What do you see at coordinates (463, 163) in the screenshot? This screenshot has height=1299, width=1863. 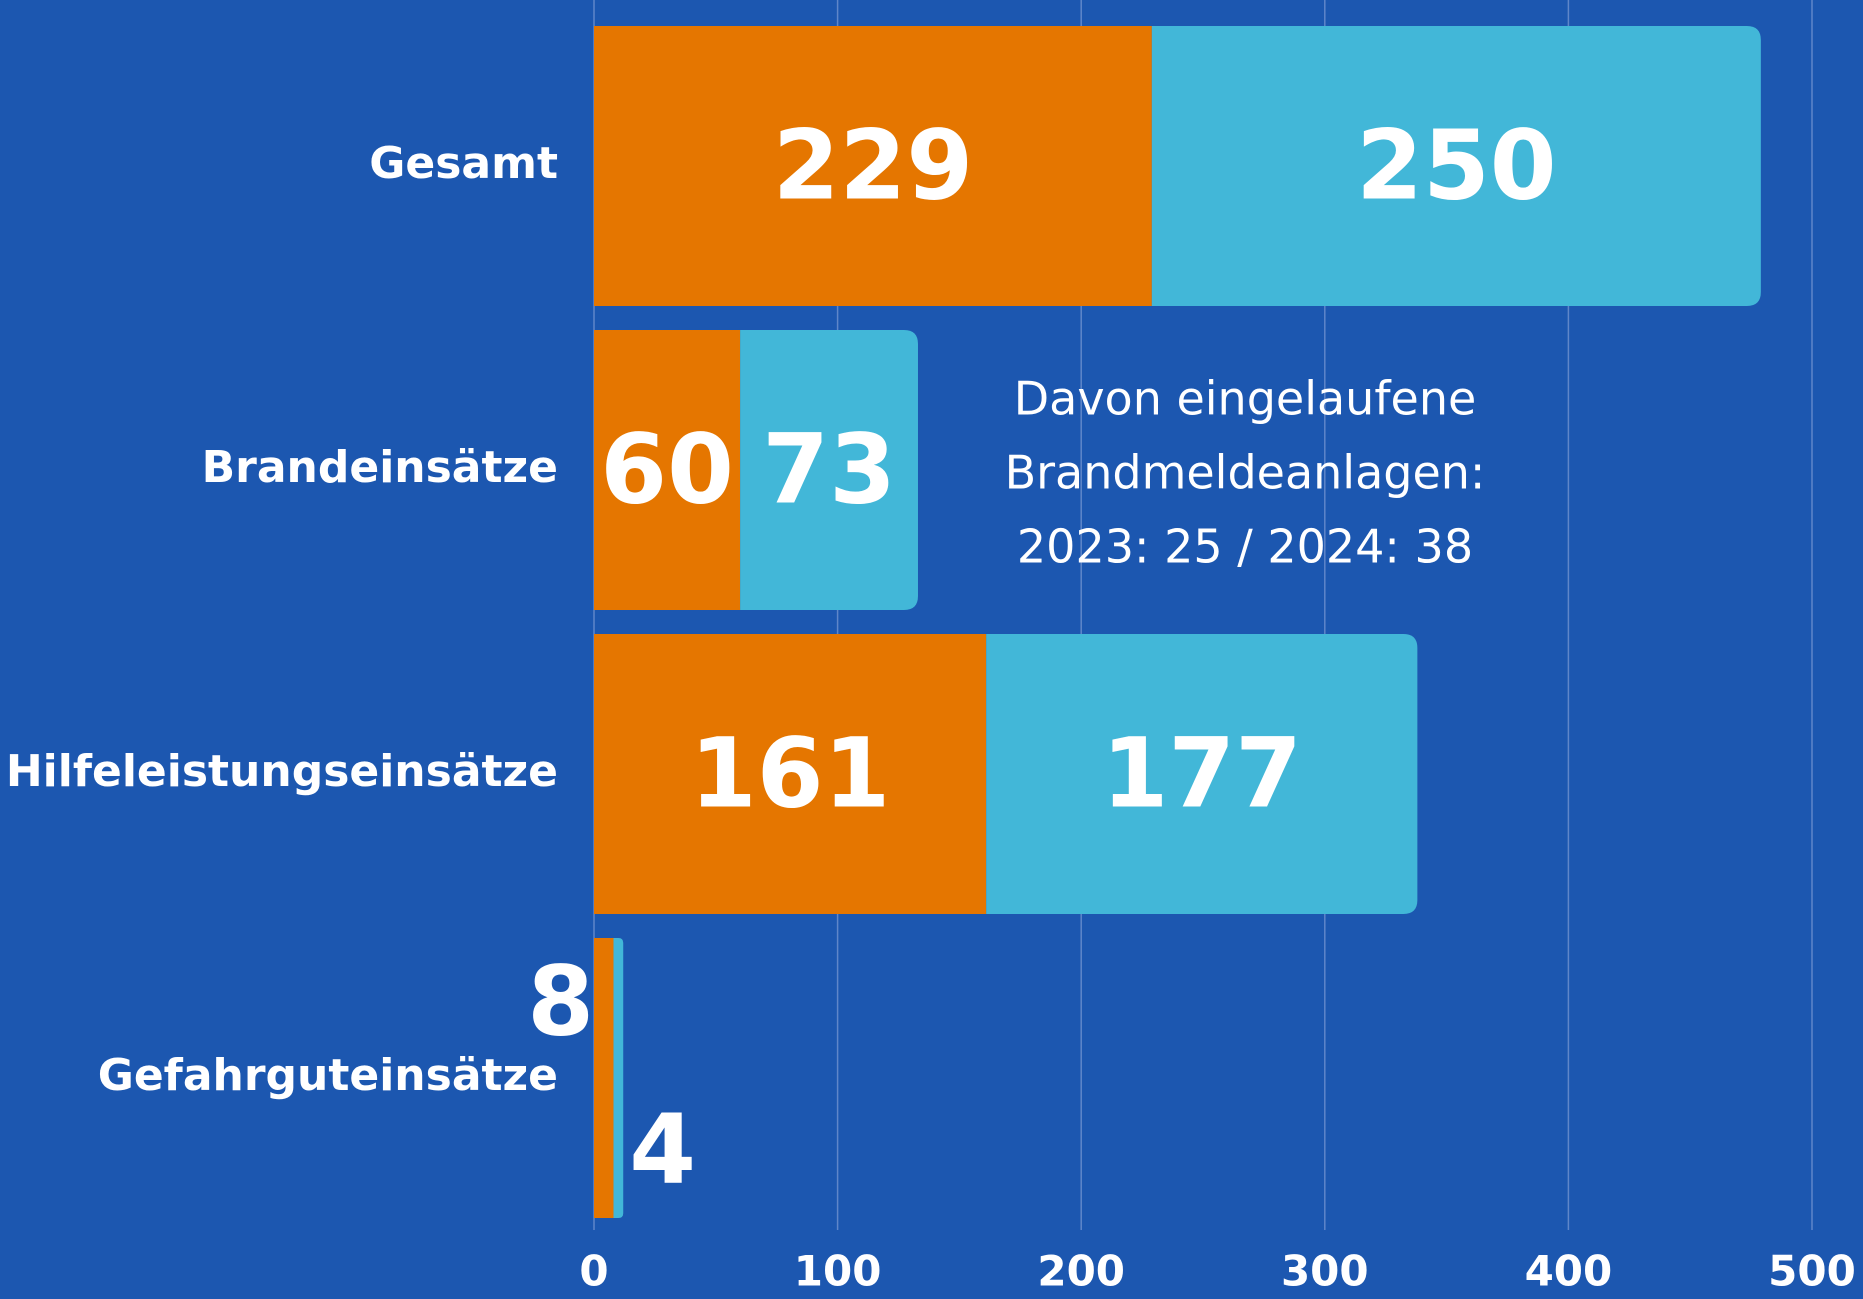 I see `category-label: Gesamt` at bounding box center [463, 163].